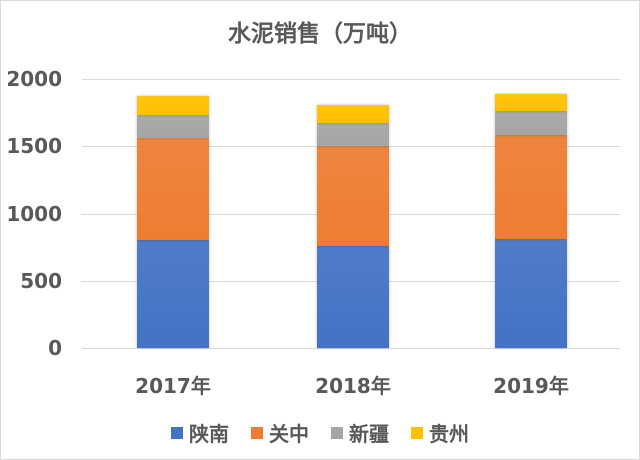 Image resolution: width=640 pixels, height=460 pixels. What do you see at coordinates (34, 146) in the screenshot?
I see `y-tick-label: 1500` at bounding box center [34, 146].